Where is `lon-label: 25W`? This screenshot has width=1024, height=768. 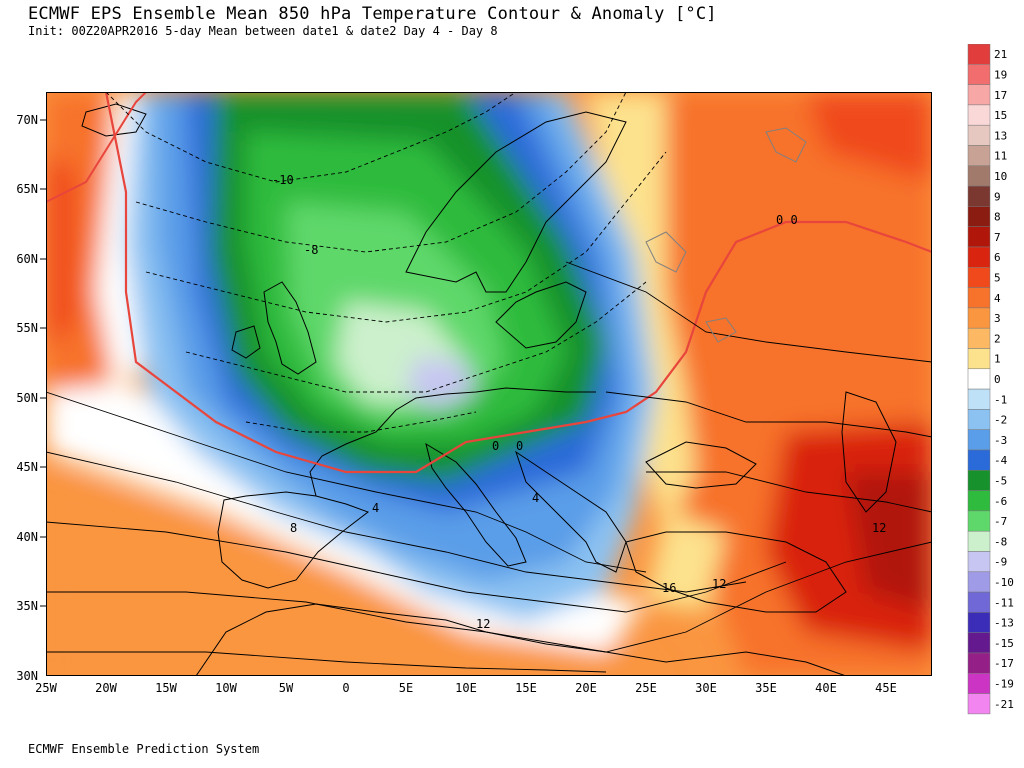
lon-label: 25W is located at coordinates (46, 688).